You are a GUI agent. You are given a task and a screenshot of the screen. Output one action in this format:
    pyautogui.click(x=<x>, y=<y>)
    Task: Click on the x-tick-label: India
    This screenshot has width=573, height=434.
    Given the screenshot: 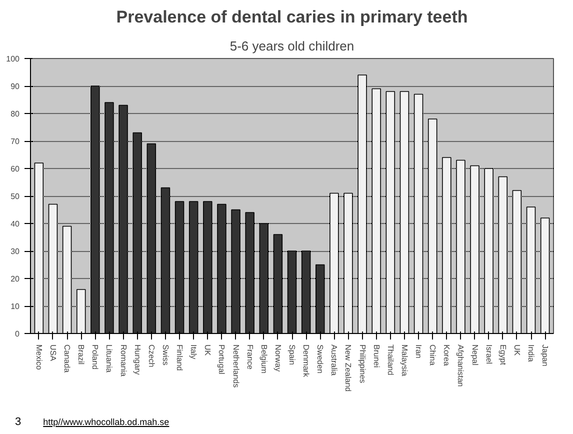 What is the action you would take?
    pyautogui.click(x=531, y=353)
    